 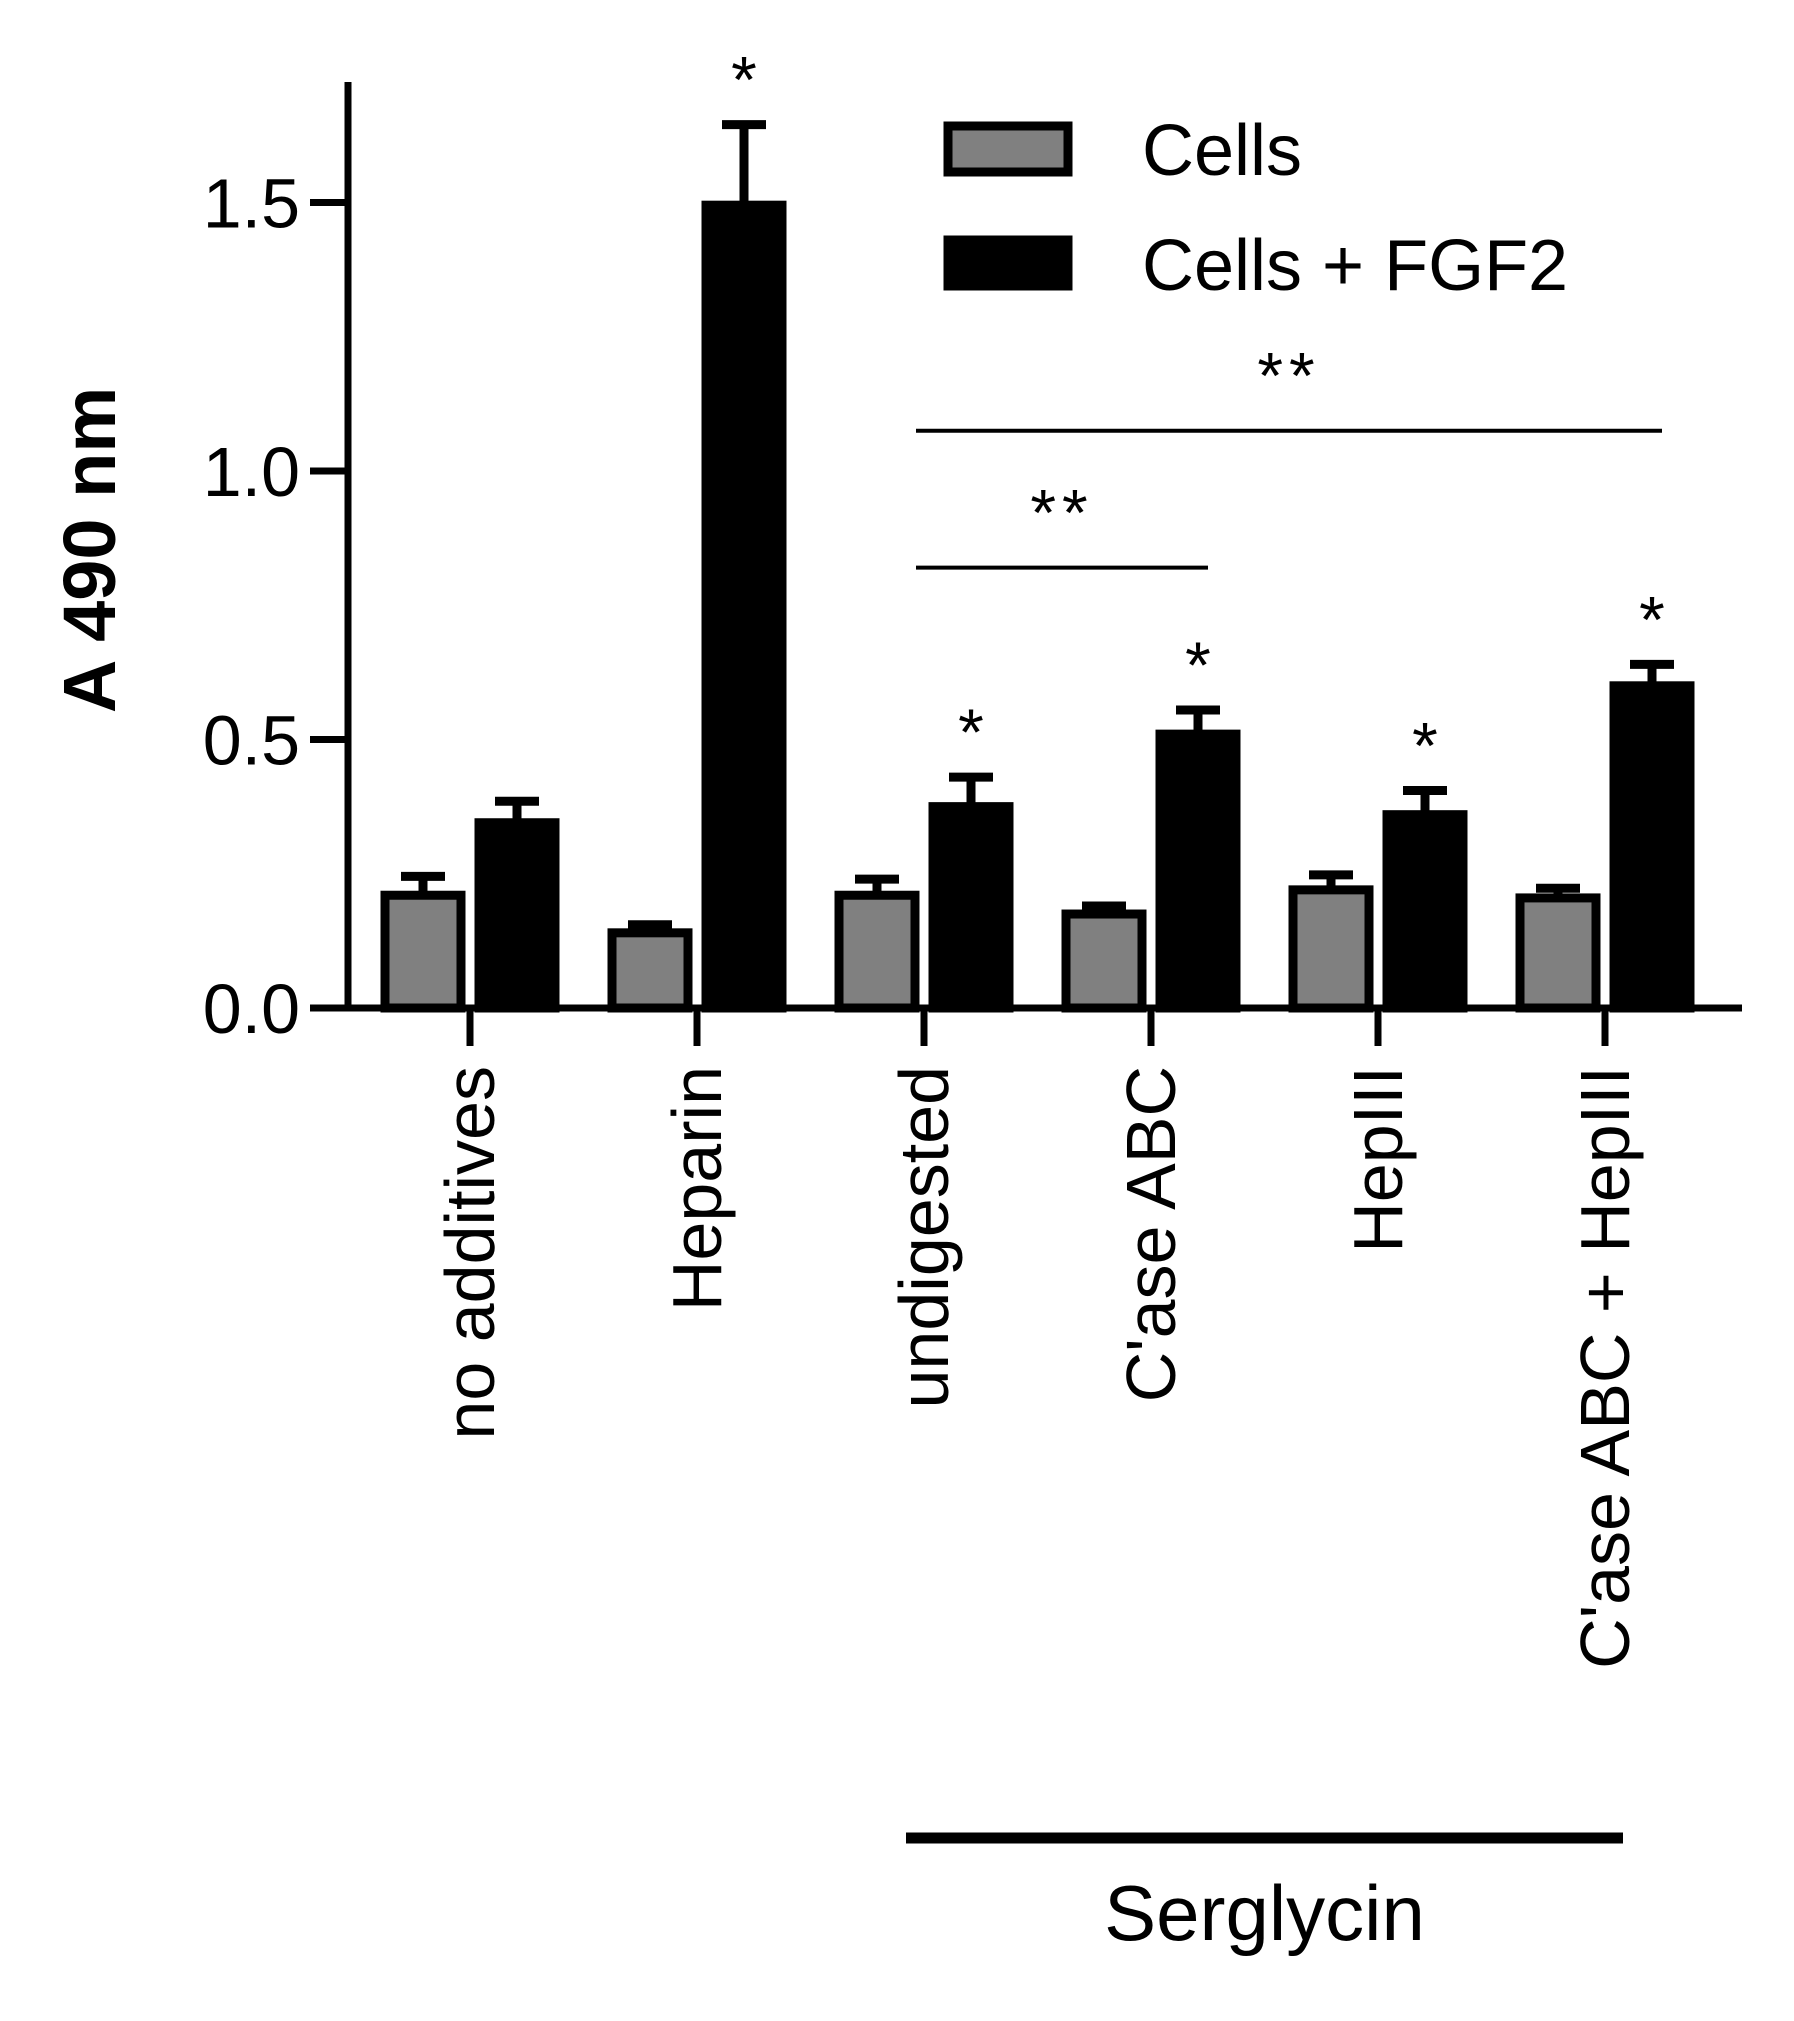 What do you see at coordinates (1355, 266) in the screenshot?
I see `legend-label-cells-fgf2: Cells + FGF2` at bounding box center [1355, 266].